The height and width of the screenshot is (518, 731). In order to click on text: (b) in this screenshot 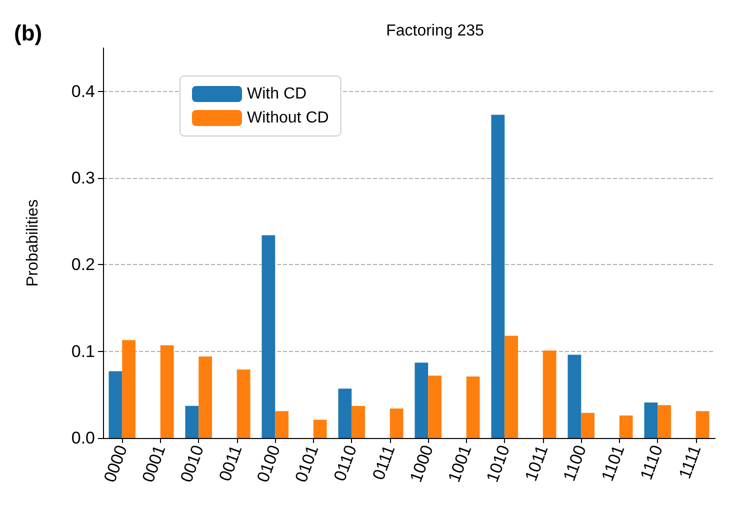, I will do `click(28, 33)`.